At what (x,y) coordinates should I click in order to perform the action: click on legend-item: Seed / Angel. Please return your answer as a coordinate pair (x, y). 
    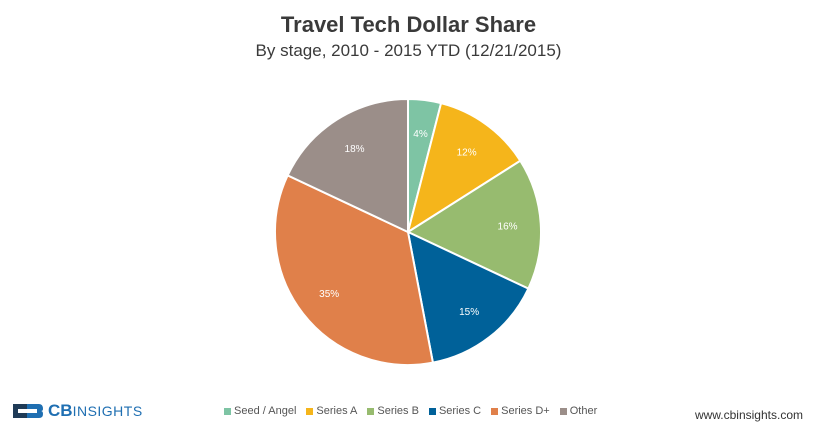
    Looking at the image, I should click on (260, 411).